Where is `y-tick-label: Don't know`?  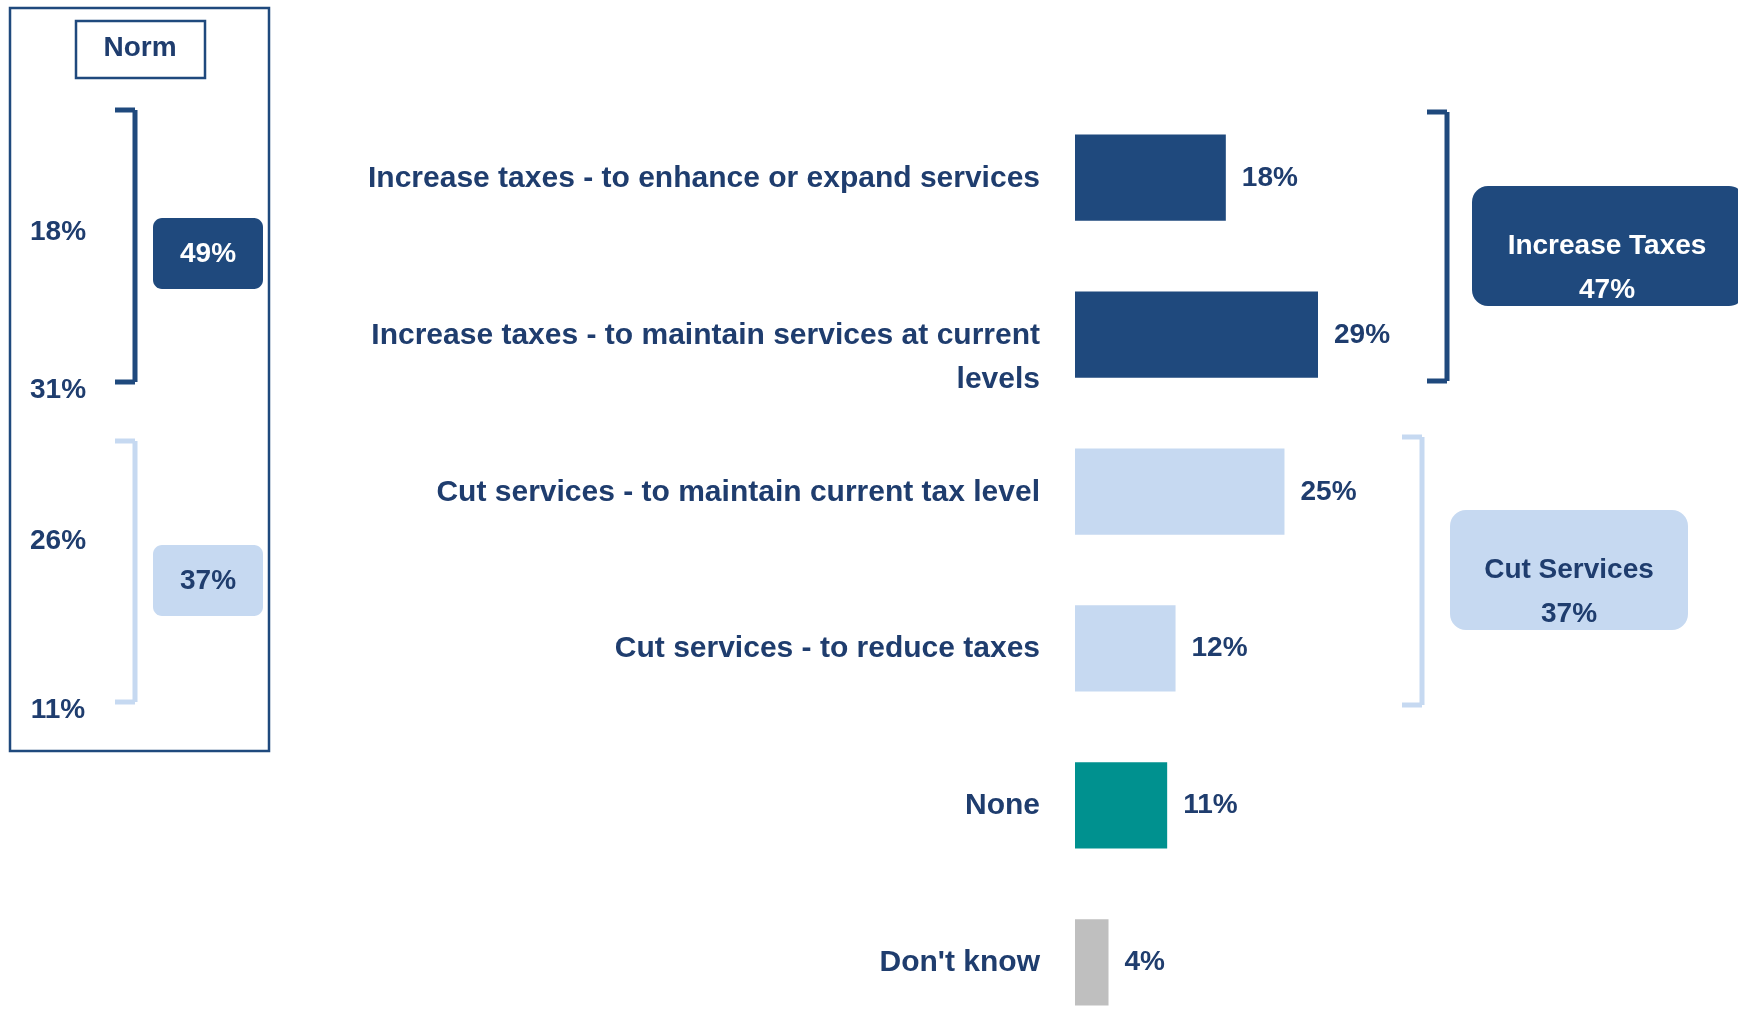 y-tick-label: Don't know is located at coordinates (960, 961).